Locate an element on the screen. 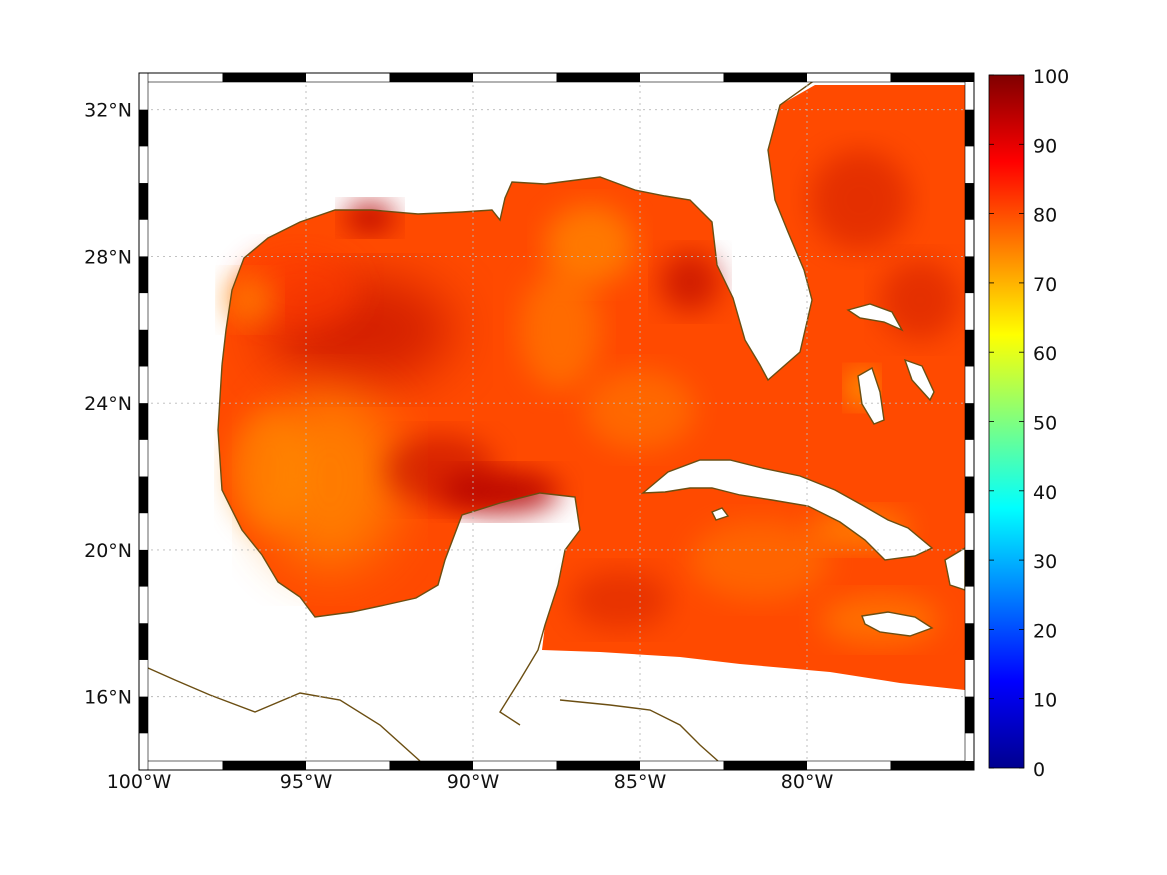 The image size is (1167, 875). colorbar-tick-label: 60 is located at coordinates (1045, 354).